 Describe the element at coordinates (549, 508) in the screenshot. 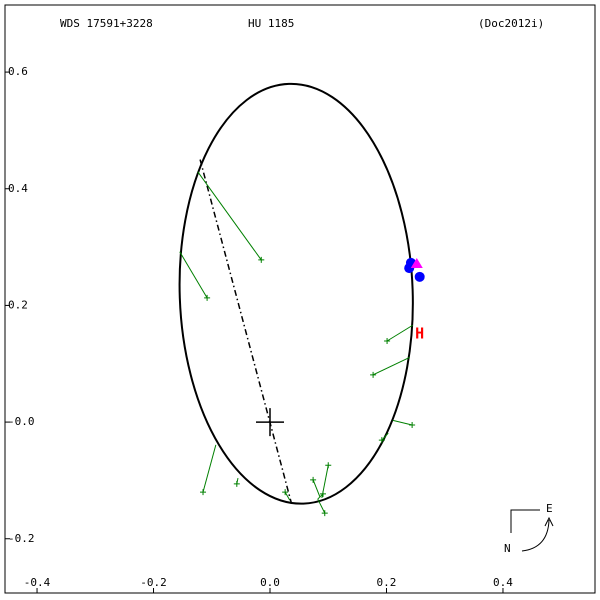

I see `compass-east: E` at that location.